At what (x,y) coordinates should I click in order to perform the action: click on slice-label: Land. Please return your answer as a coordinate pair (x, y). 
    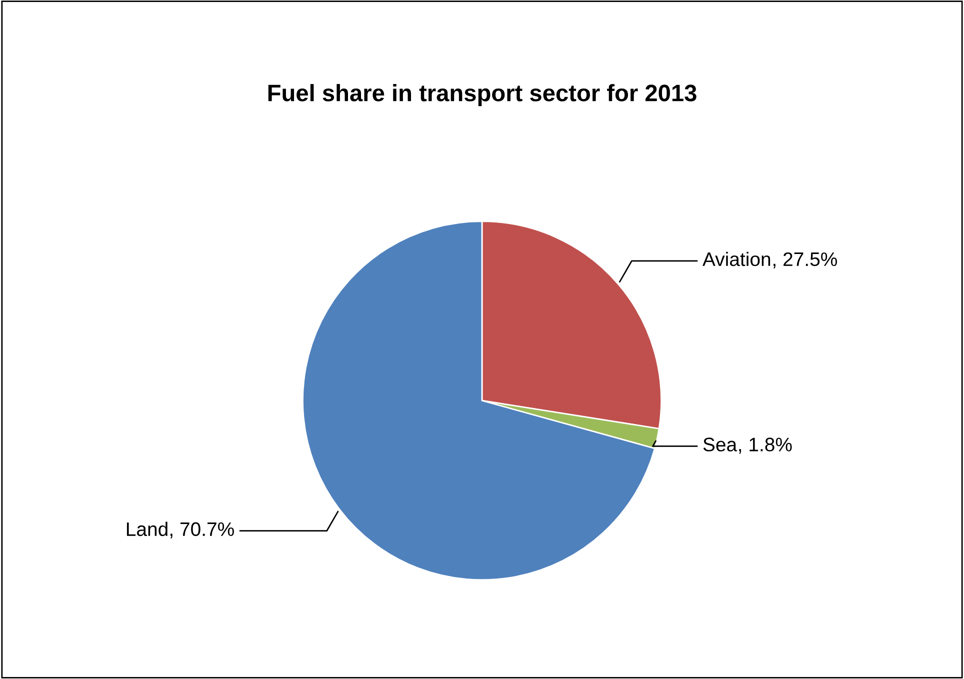
    Looking at the image, I should click on (147, 529).